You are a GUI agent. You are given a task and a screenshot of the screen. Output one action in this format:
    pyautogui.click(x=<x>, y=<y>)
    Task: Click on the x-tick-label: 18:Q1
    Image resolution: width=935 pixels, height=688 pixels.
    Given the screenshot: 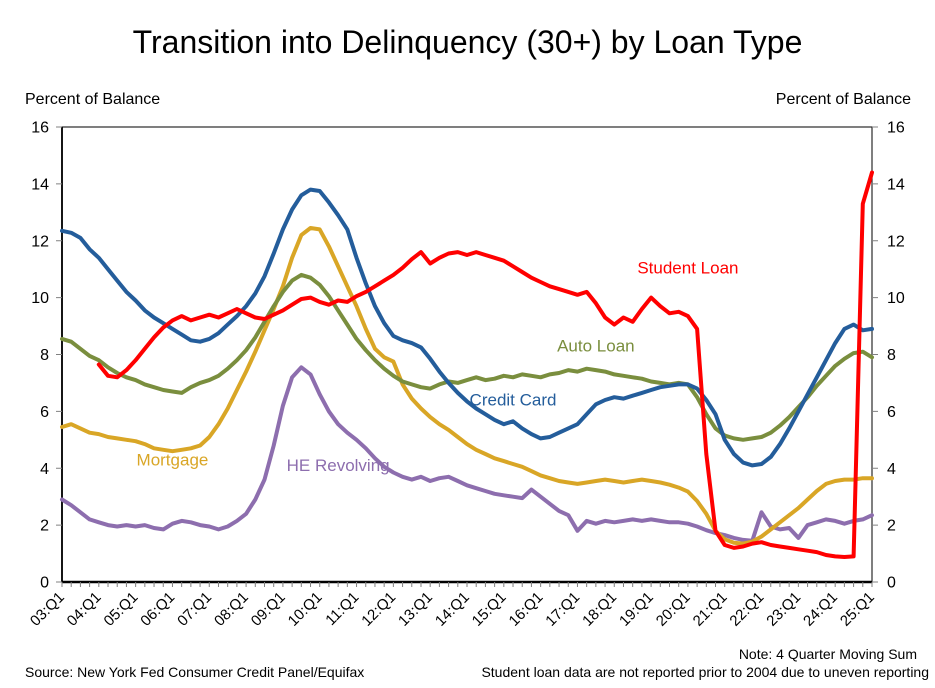 What is the action you would take?
    pyautogui.click(x=599, y=609)
    